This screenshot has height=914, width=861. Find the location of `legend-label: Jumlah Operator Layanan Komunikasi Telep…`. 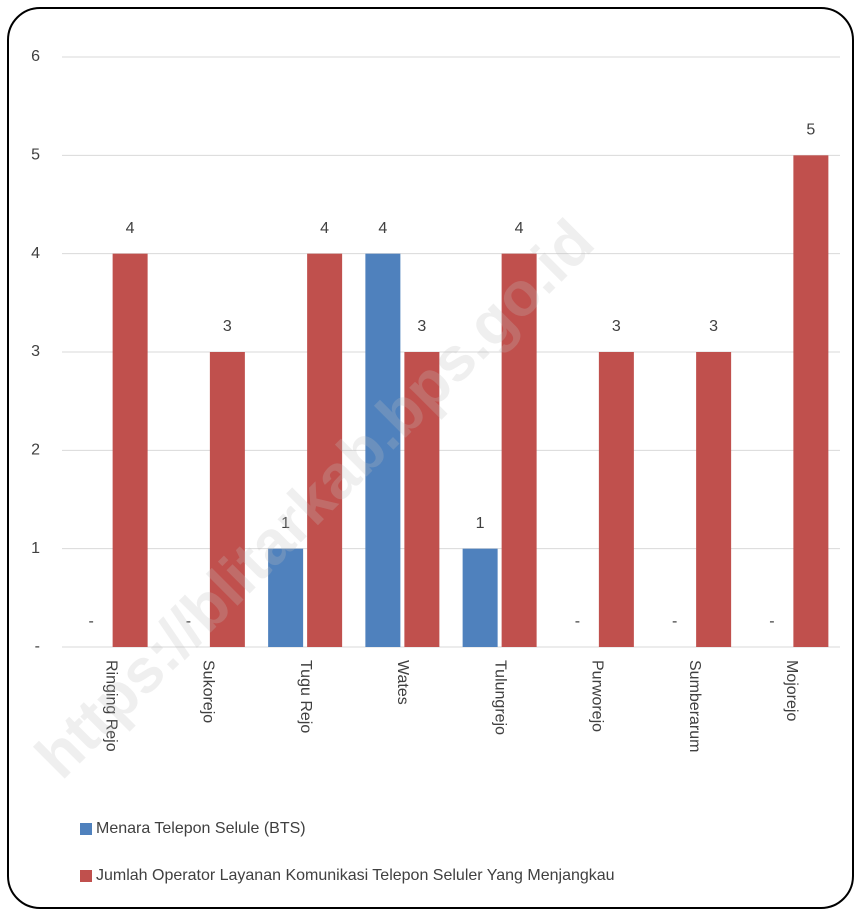

legend-label: Jumlah Operator Layanan Komunikasi Telep… is located at coordinates (355, 875).